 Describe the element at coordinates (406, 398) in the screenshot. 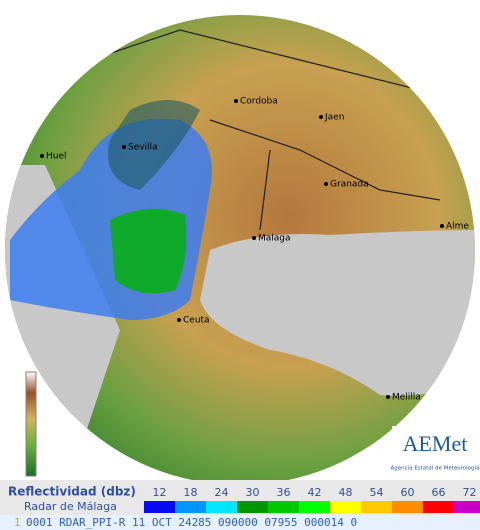

I see `city-label: Melilla` at that location.